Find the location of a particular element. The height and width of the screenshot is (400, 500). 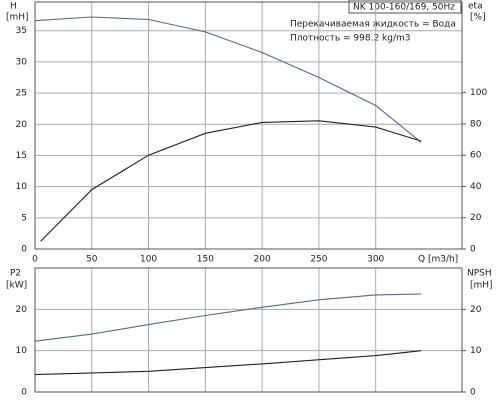

y2-label: eta is located at coordinates (475, 7).